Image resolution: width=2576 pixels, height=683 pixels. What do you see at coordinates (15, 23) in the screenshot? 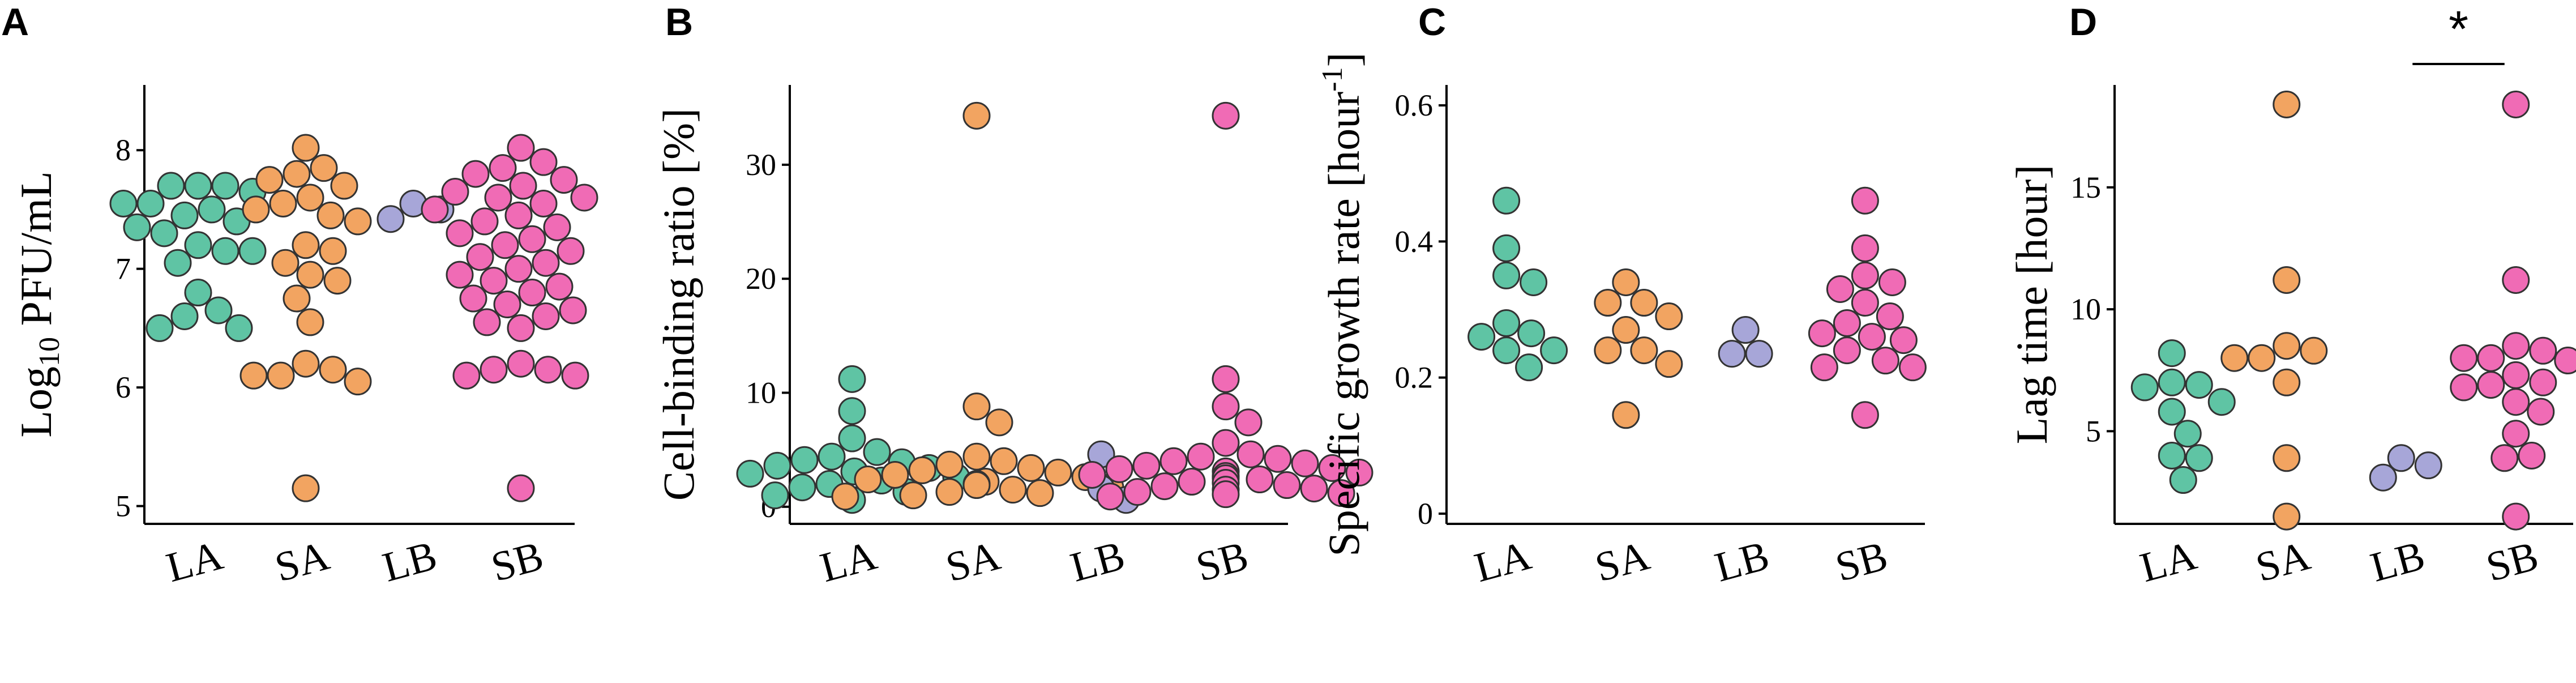
I see `panel-letter: A` at bounding box center [15, 23].